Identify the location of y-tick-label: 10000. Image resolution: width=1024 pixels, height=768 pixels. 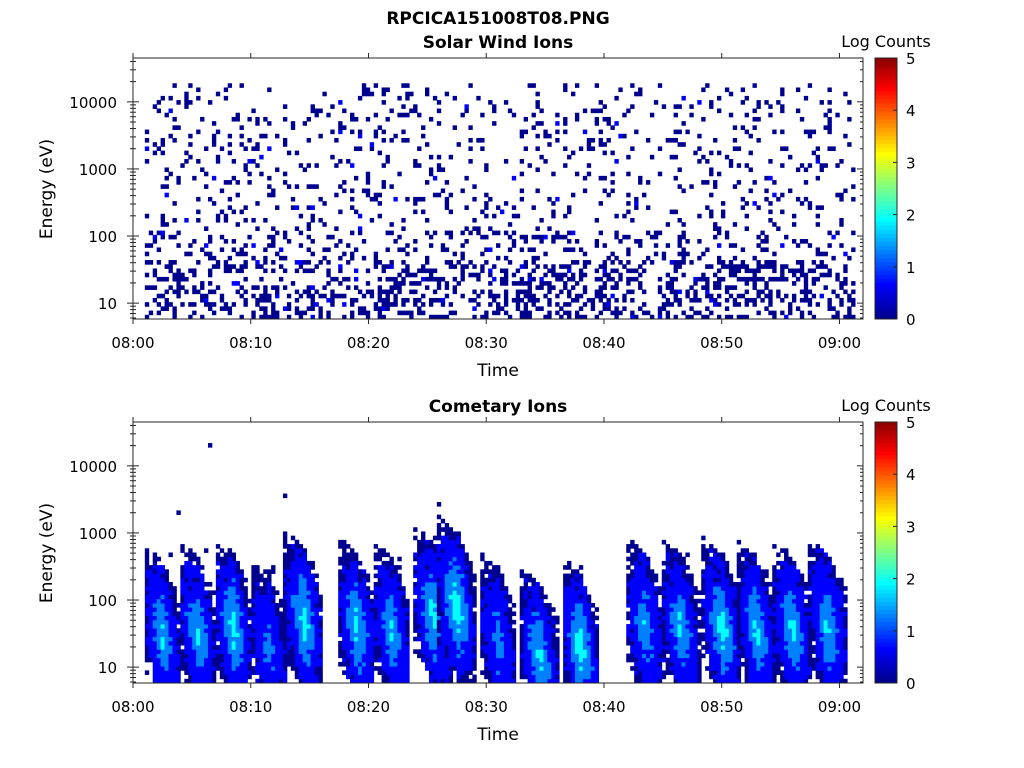
(93, 103).